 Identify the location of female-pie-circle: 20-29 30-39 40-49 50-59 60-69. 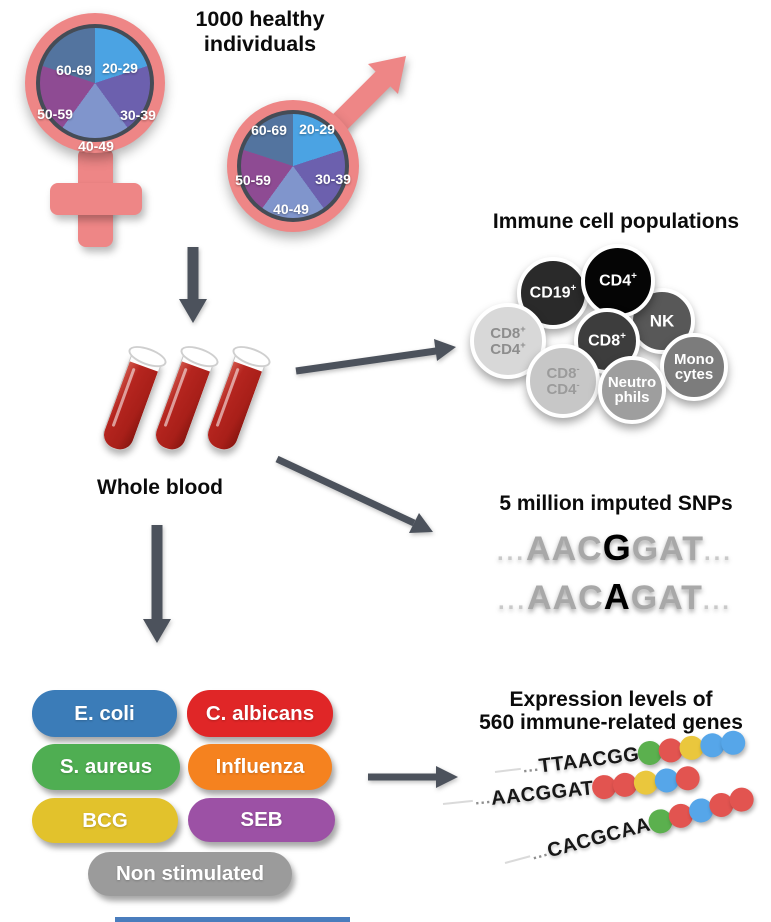
(95, 83).